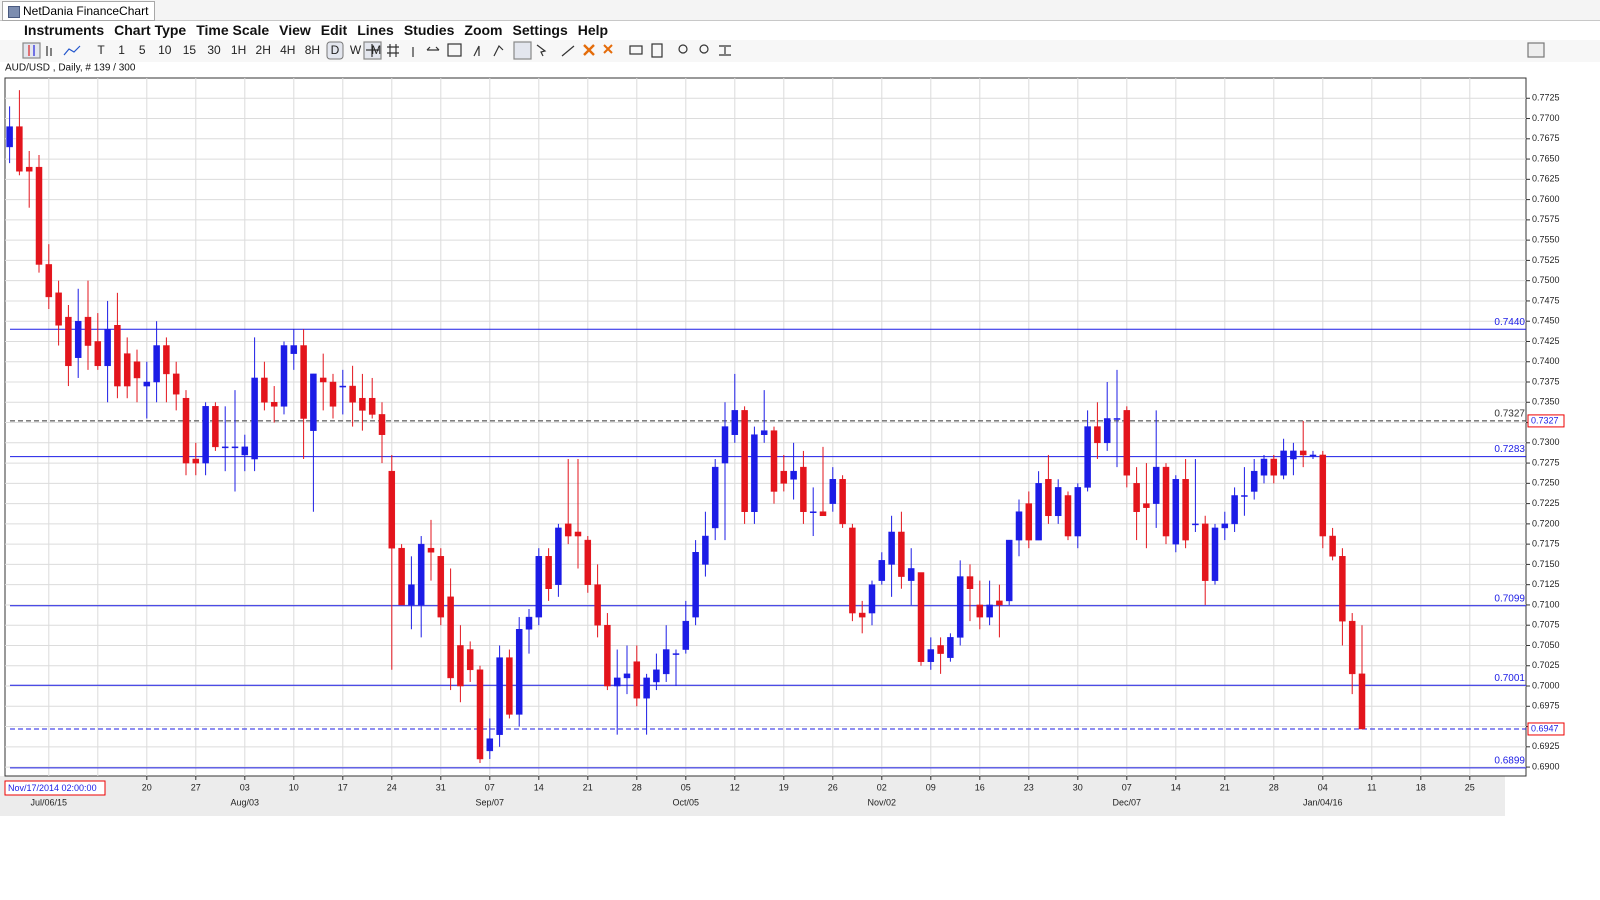 The width and height of the screenshot is (1600, 900). What do you see at coordinates (190, 50) in the screenshot?
I see `timeframe-button: 15` at bounding box center [190, 50].